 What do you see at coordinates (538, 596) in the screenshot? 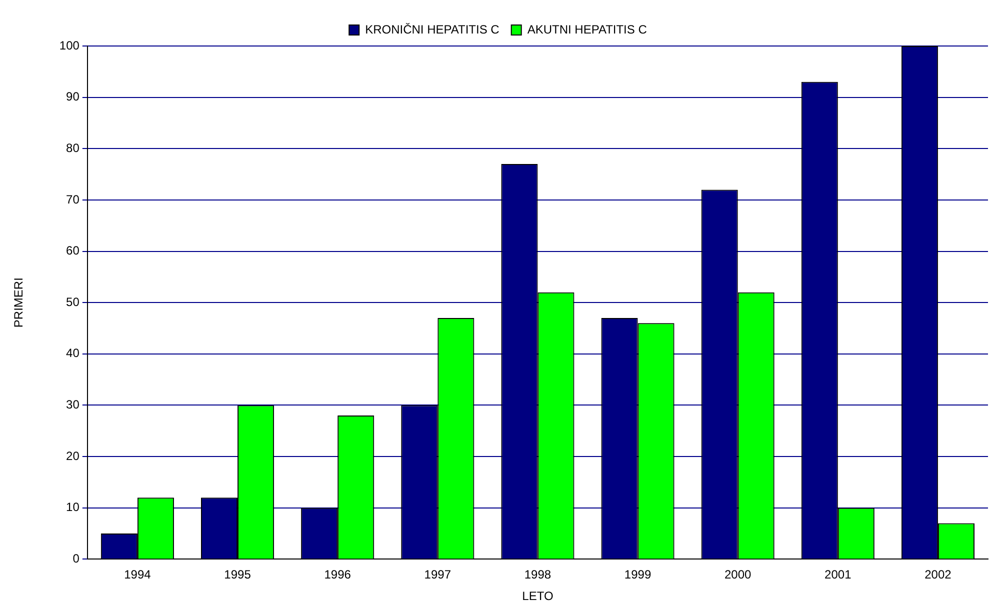
I see `x-axis-title: LETO` at bounding box center [538, 596].